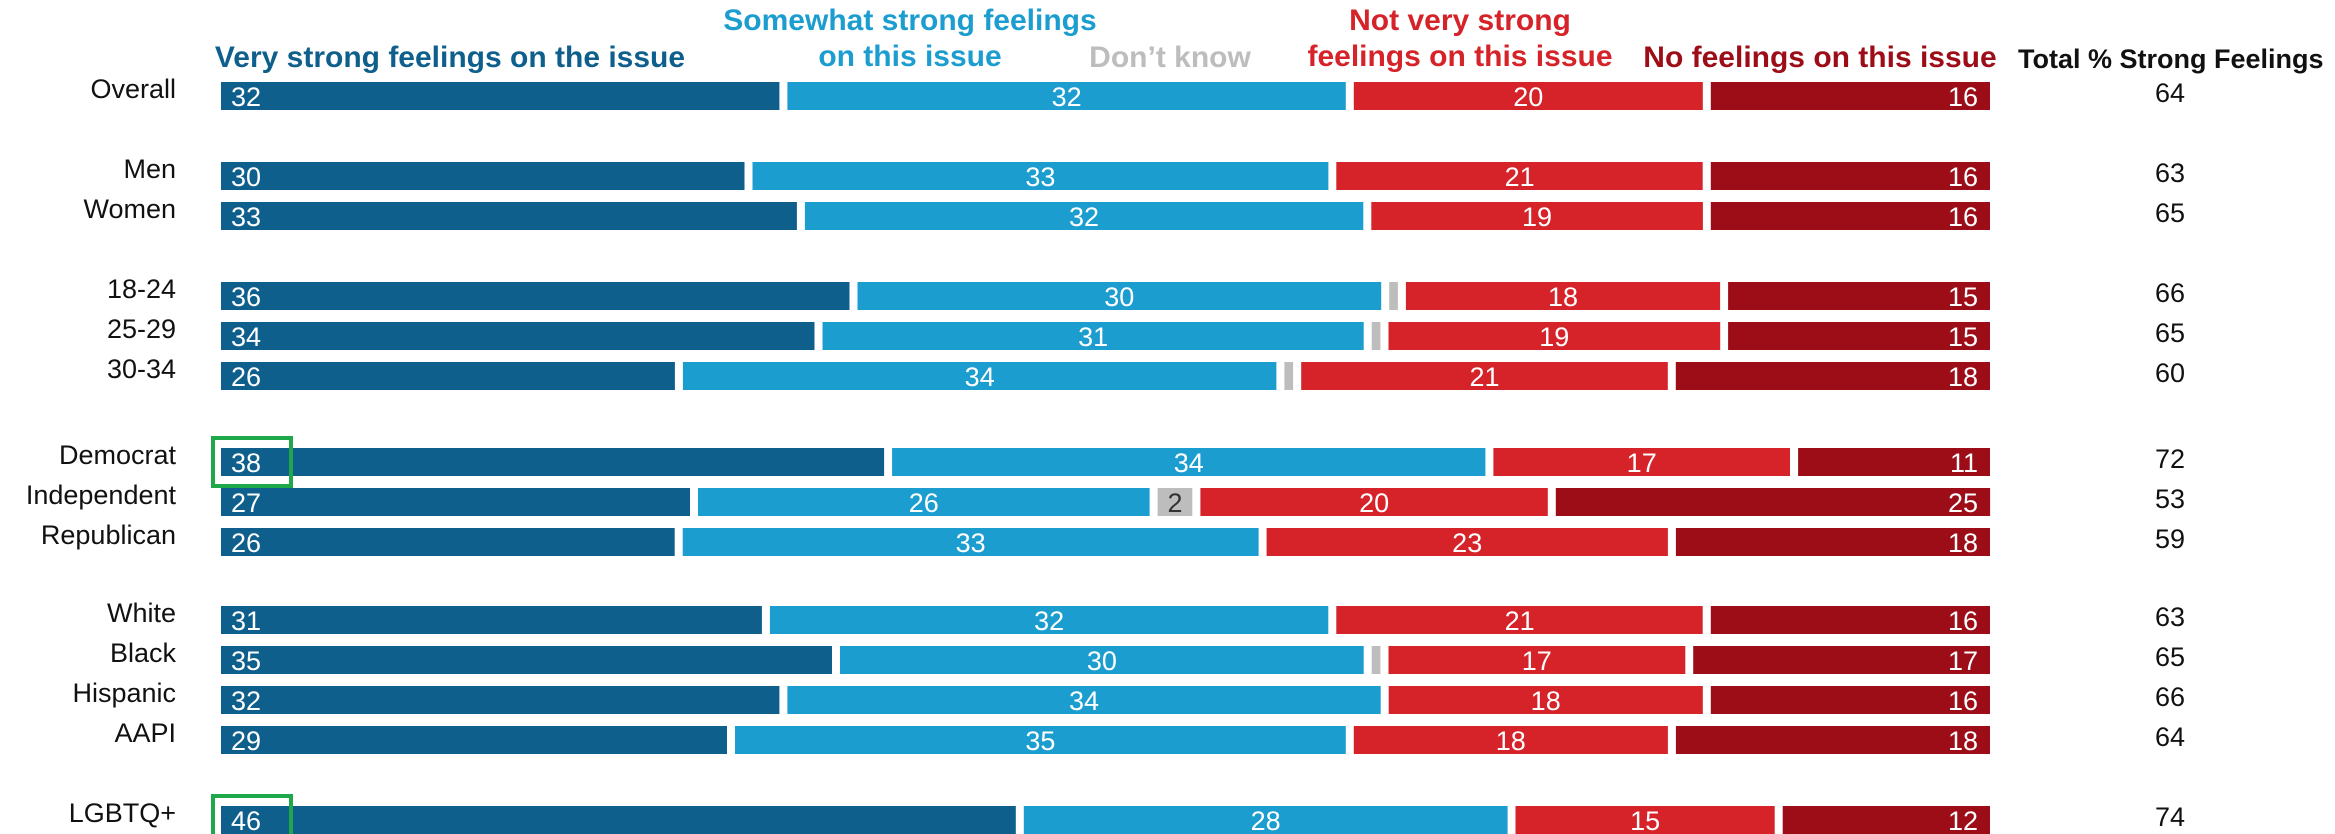 Image resolution: width=2335 pixels, height=834 pixels. Describe the element at coordinates (1189, 463) in the screenshot. I see `value-label-democrat-somewhat-strong: 34` at that location.